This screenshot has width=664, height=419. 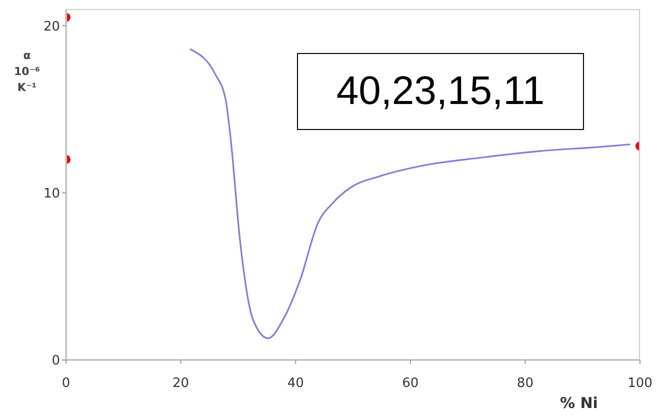 I want to click on x-axis-title: % Ni, so click(x=579, y=403).